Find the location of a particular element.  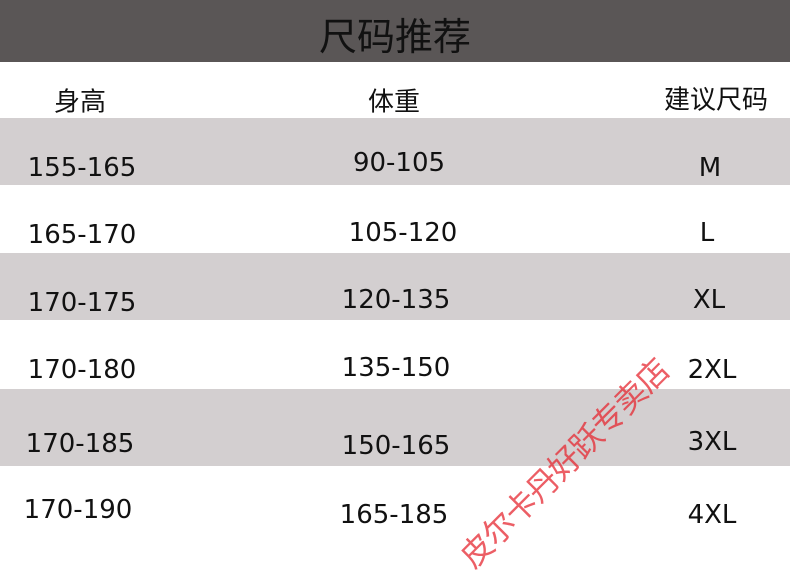

cell-size: L is located at coordinates (707, 233).